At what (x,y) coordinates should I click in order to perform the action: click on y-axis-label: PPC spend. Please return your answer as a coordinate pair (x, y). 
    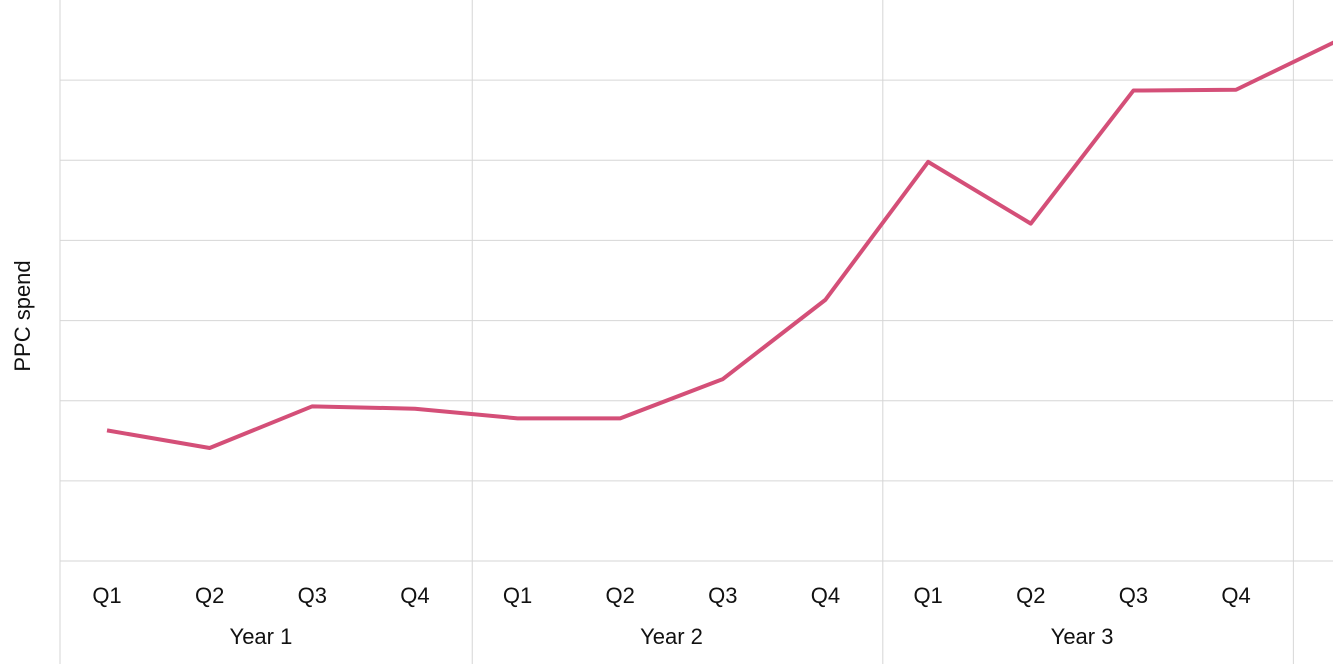
    Looking at the image, I should click on (22, 315).